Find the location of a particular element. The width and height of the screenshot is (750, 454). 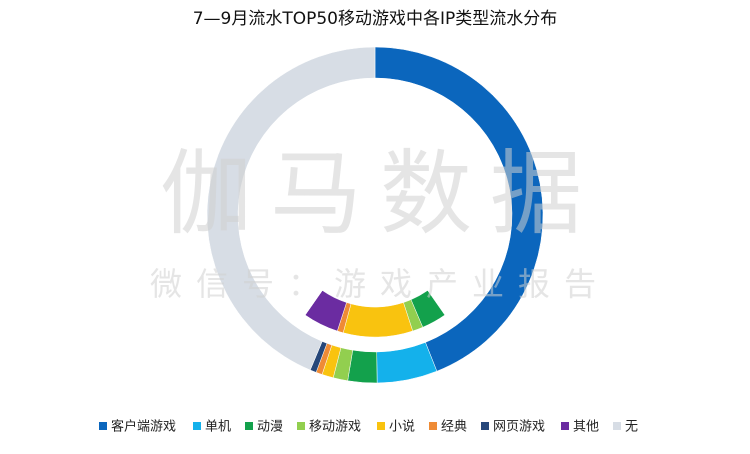

legend-label: 小说 is located at coordinates (402, 427).